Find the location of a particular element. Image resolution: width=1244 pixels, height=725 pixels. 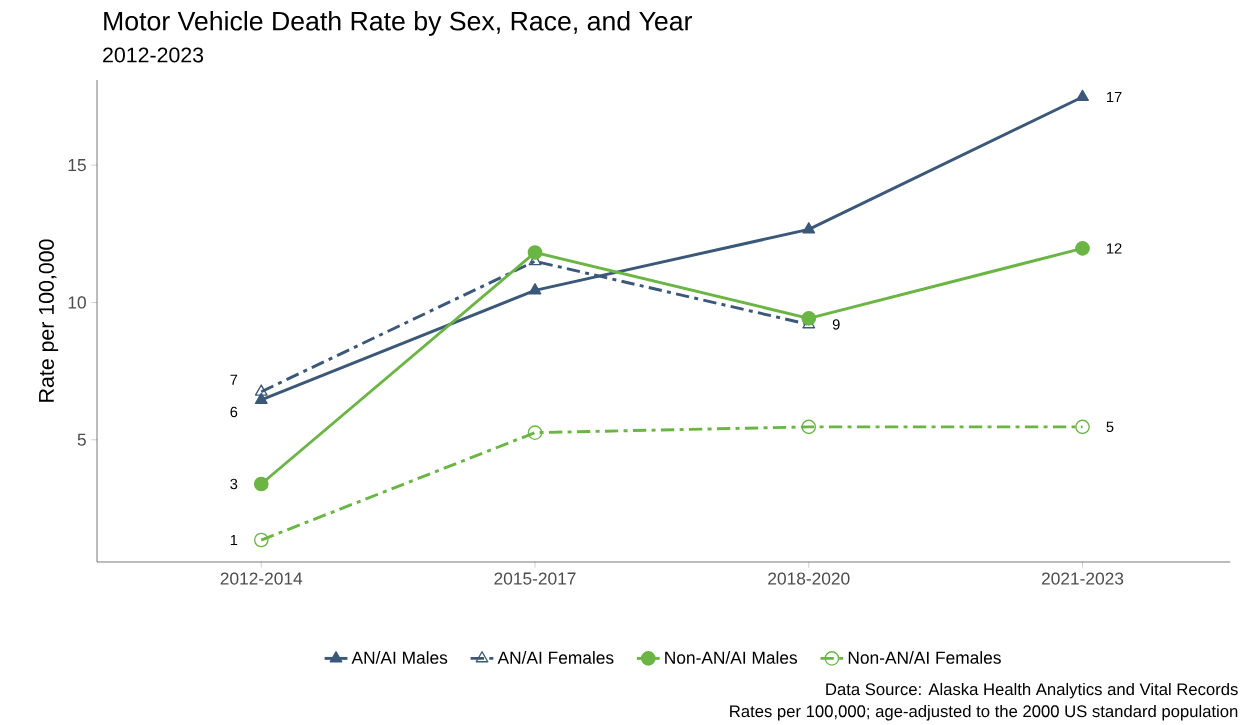

legend-label: Non-AN/AI Females is located at coordinates (924, 657).